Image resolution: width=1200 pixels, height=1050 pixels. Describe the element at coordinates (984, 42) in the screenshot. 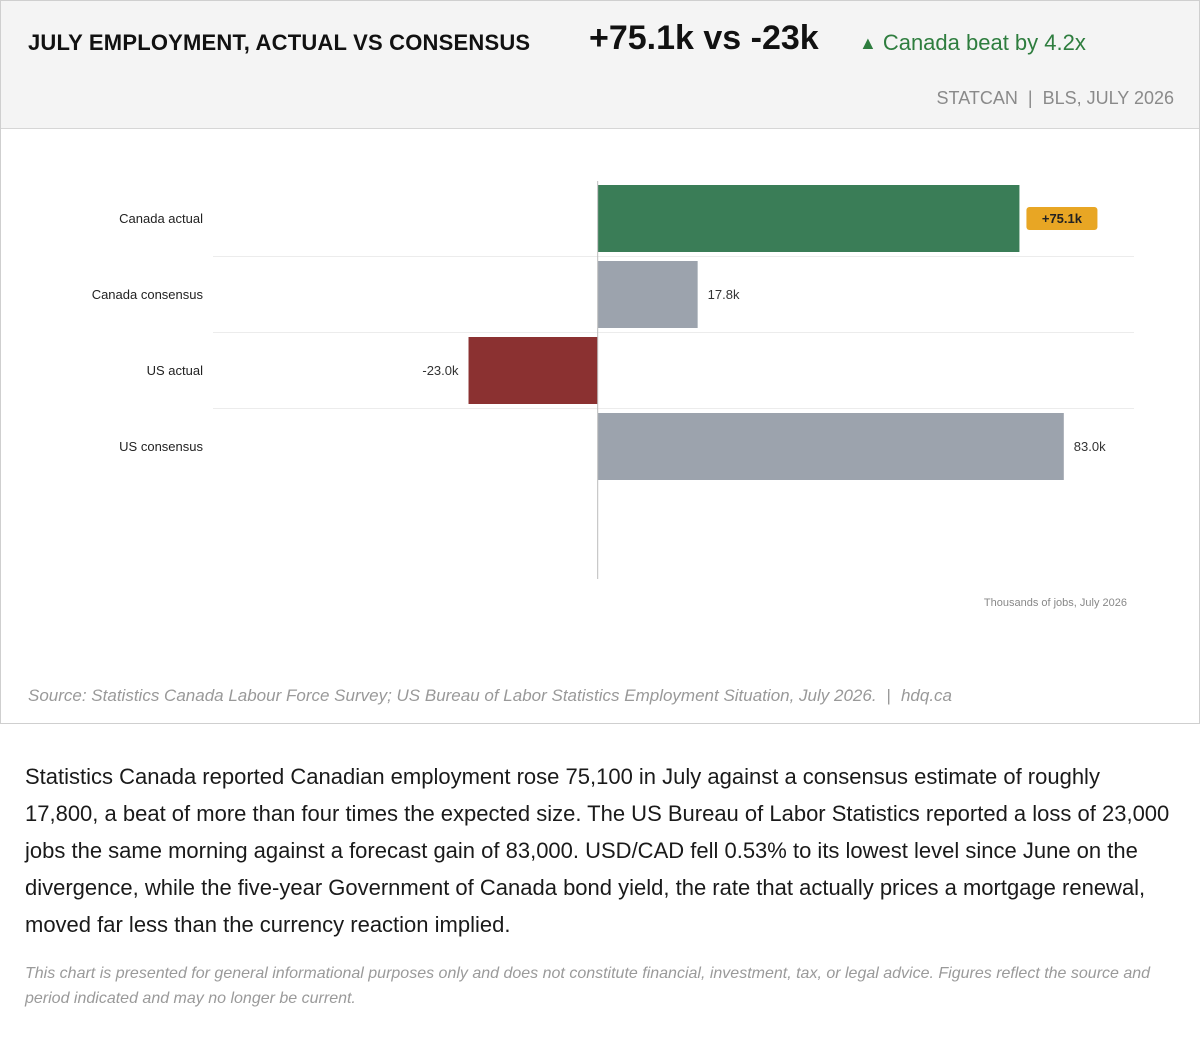

I see `beat-text: Canada beat by 4.2x` at that location.